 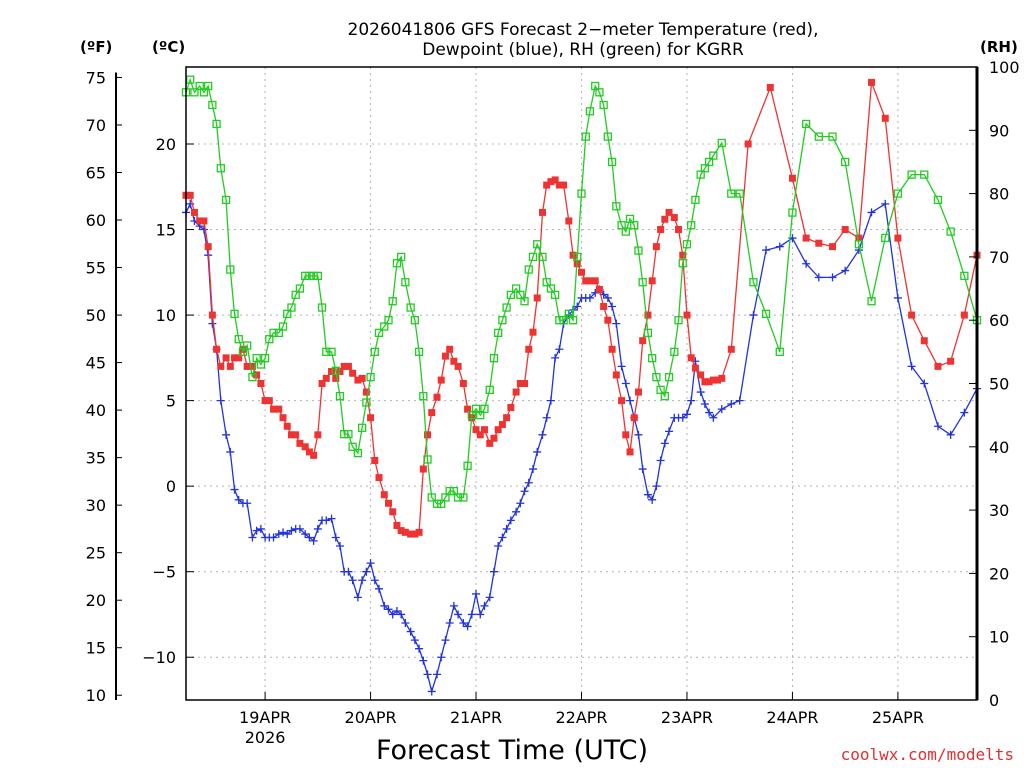 What do you see at coordinates (687, 717) in the screenshot?
I see `x-tick-label: 23APR` at bounding box center [687, 717].